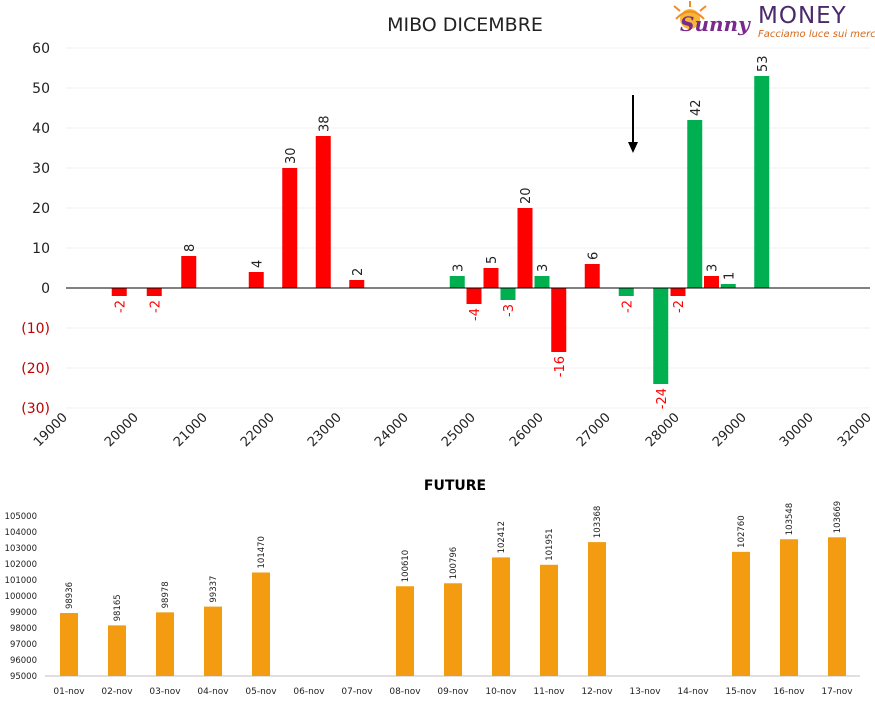  I want to click on sun-icon, so click(690, 15).